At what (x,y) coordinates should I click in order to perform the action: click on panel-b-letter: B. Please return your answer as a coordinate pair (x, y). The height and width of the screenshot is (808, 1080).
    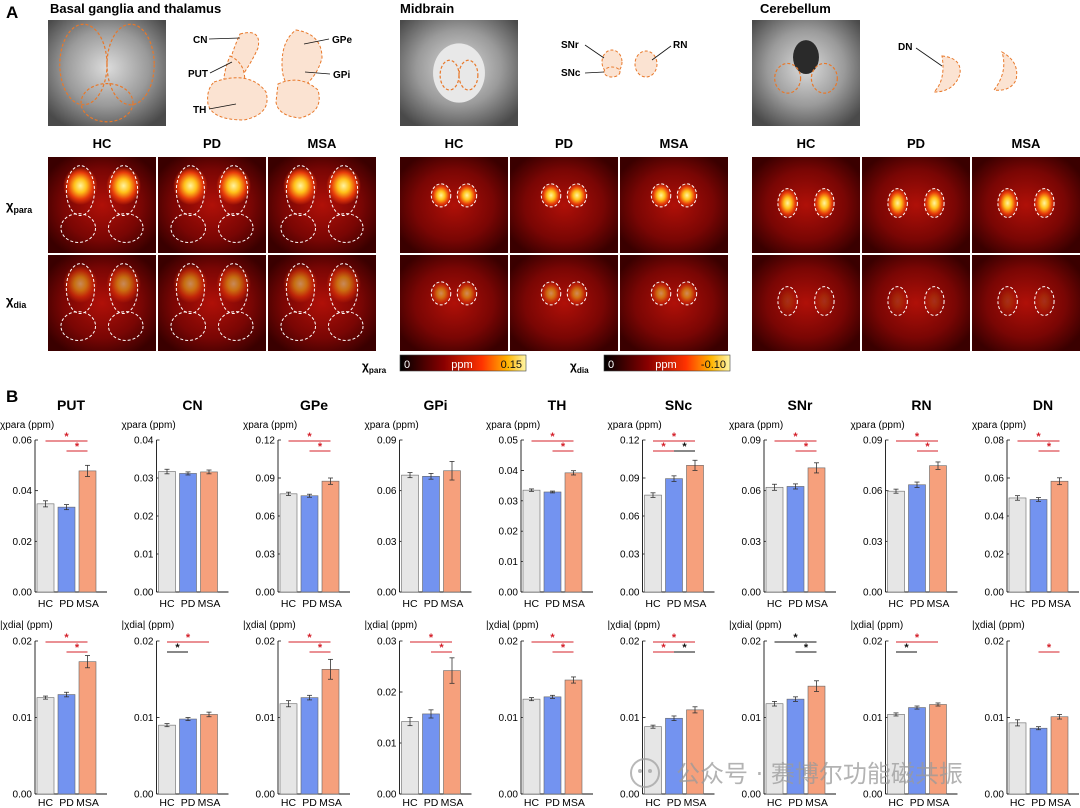
    Looking at the image, I should click on (12, 396).